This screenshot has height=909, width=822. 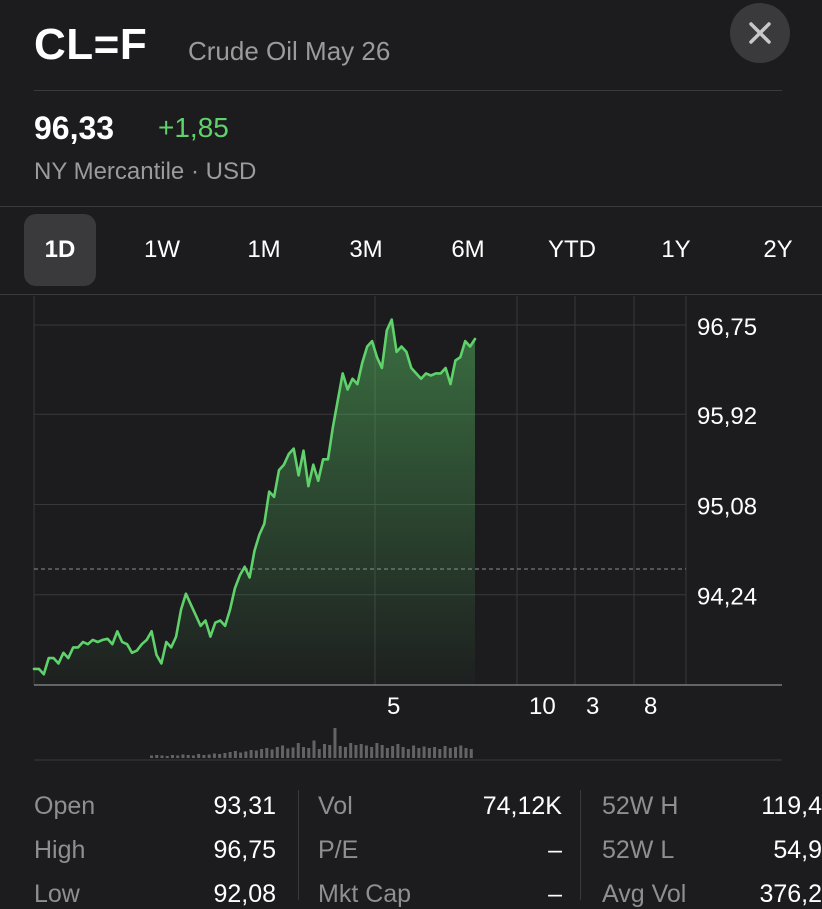 What do you see at coordinates (393, 706) in the screenshot?
I see `x-axis-label: 5` at bounding box center [393, 706].